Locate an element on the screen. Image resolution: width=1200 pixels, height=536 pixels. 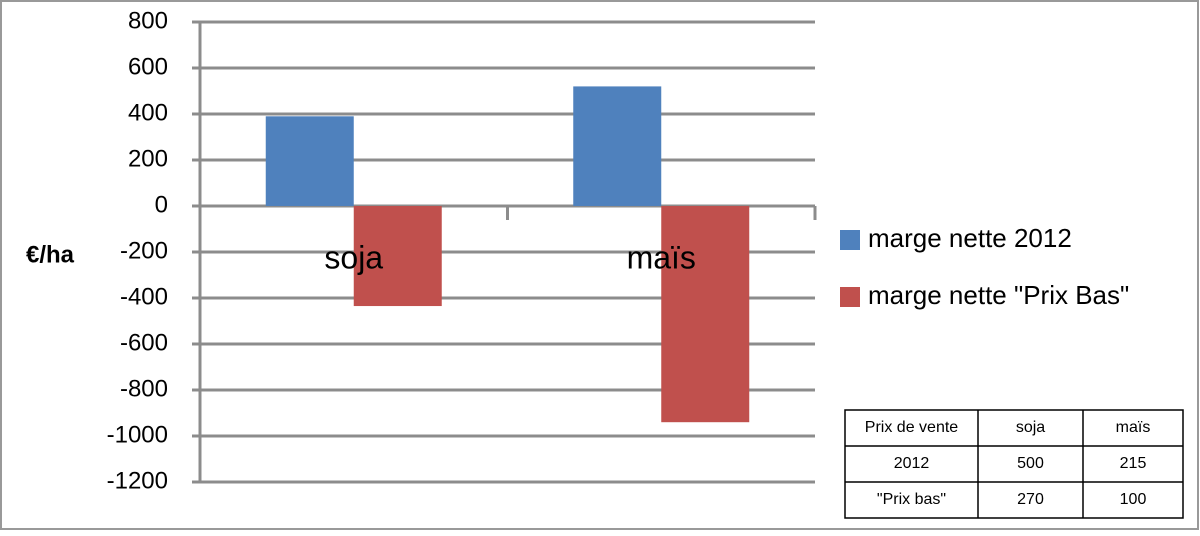
legend-label: marge nette 2012 is located at coordinates (970, 238).